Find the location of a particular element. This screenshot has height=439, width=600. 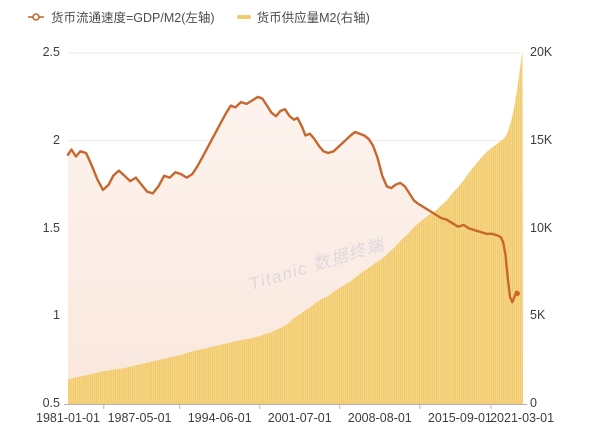

legend: 货币流通速度=GDP/M2(左轴) 货币供应量M2(右轴) is located at coordinates (198, 16).